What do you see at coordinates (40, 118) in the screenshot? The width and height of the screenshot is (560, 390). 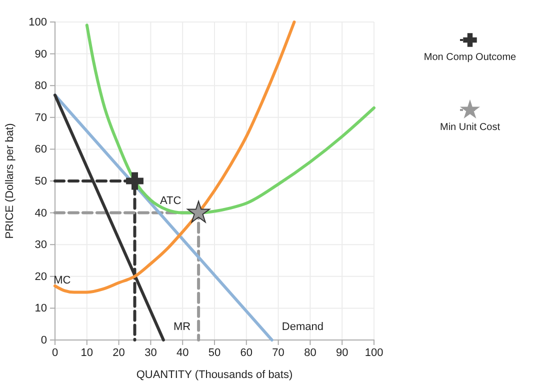 I see `y-tick-label: 70` at bounding box center [40, 118].